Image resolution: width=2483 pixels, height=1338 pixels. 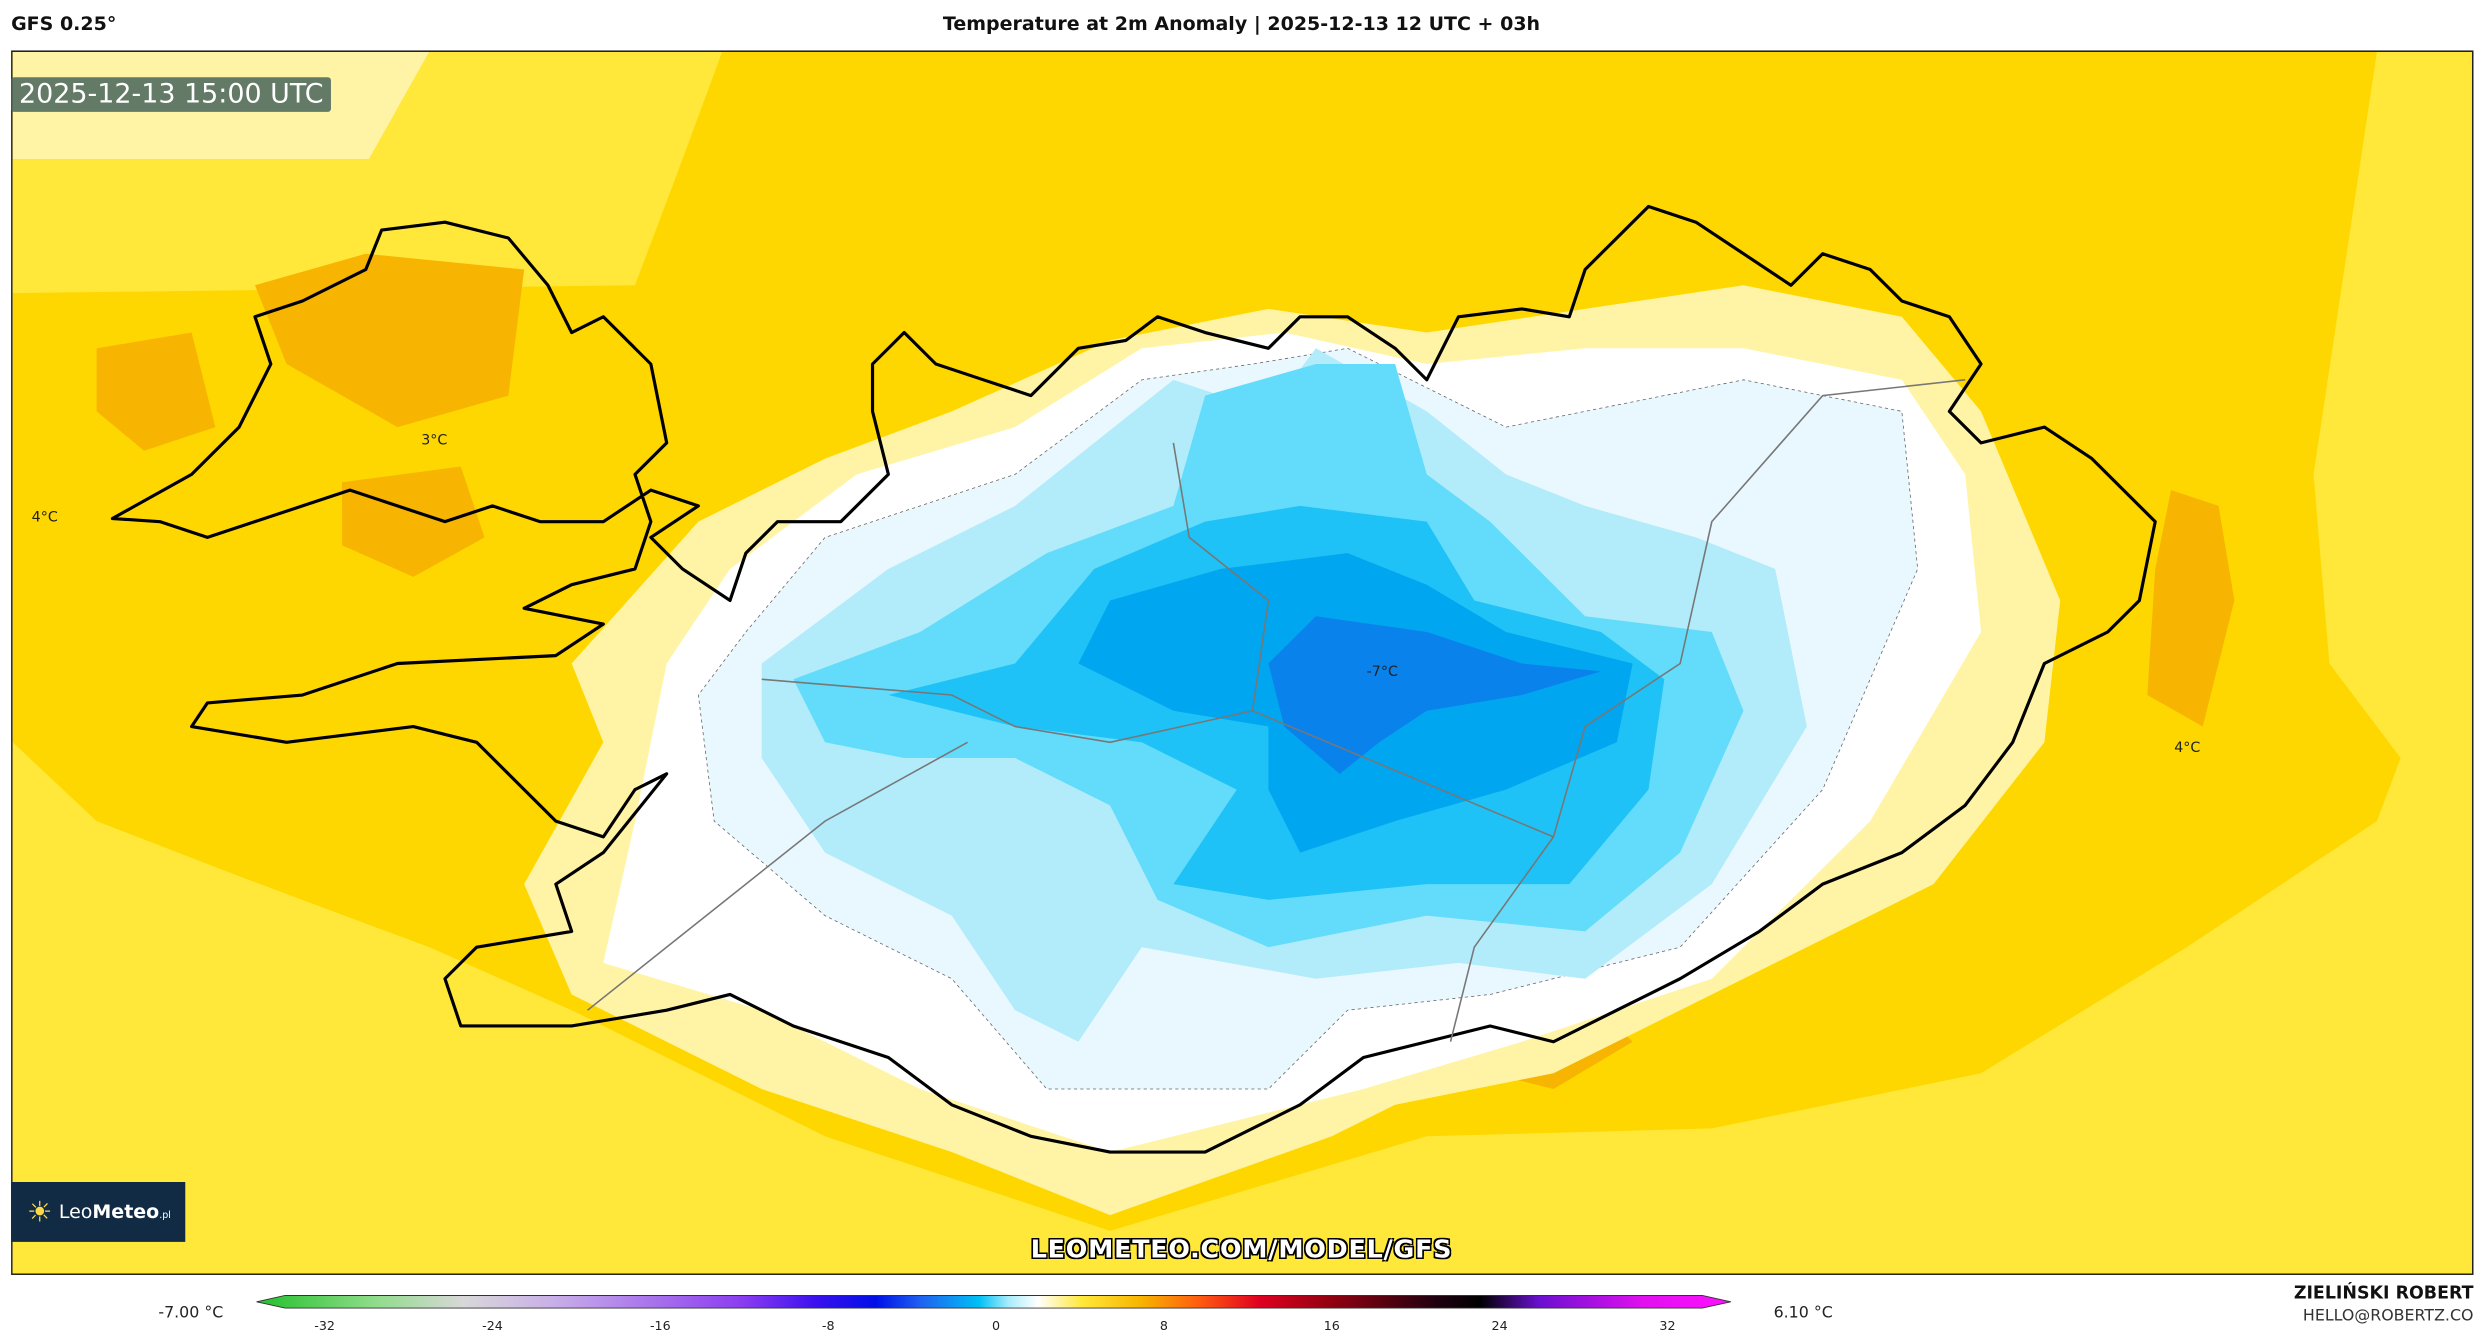 What do you see at coordinates (1382, 673) in the screenshot?
I see `contour-label: -7°C` at bounding box center [1382, 673].